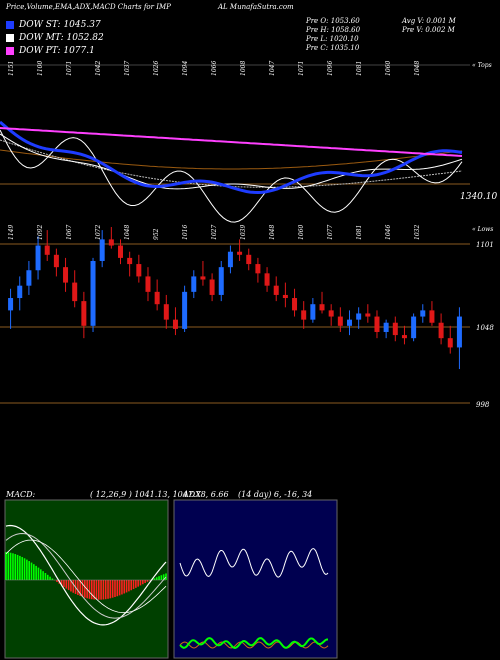 The width and height of the screenshot is (500, 660). I want to click on macd-signal-line, so click(86, 575).